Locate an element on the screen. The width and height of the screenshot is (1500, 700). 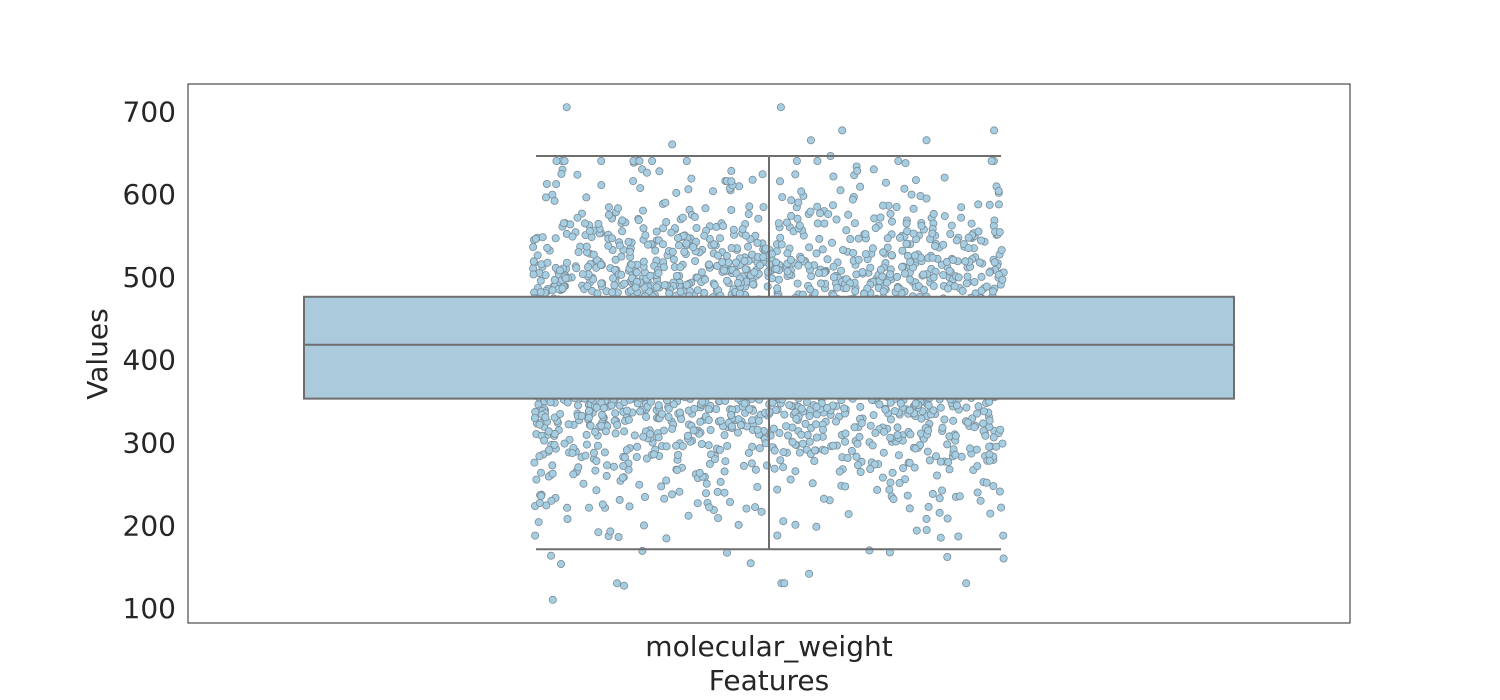
y-tick-label: 300 is located at coordinates (149, 443).